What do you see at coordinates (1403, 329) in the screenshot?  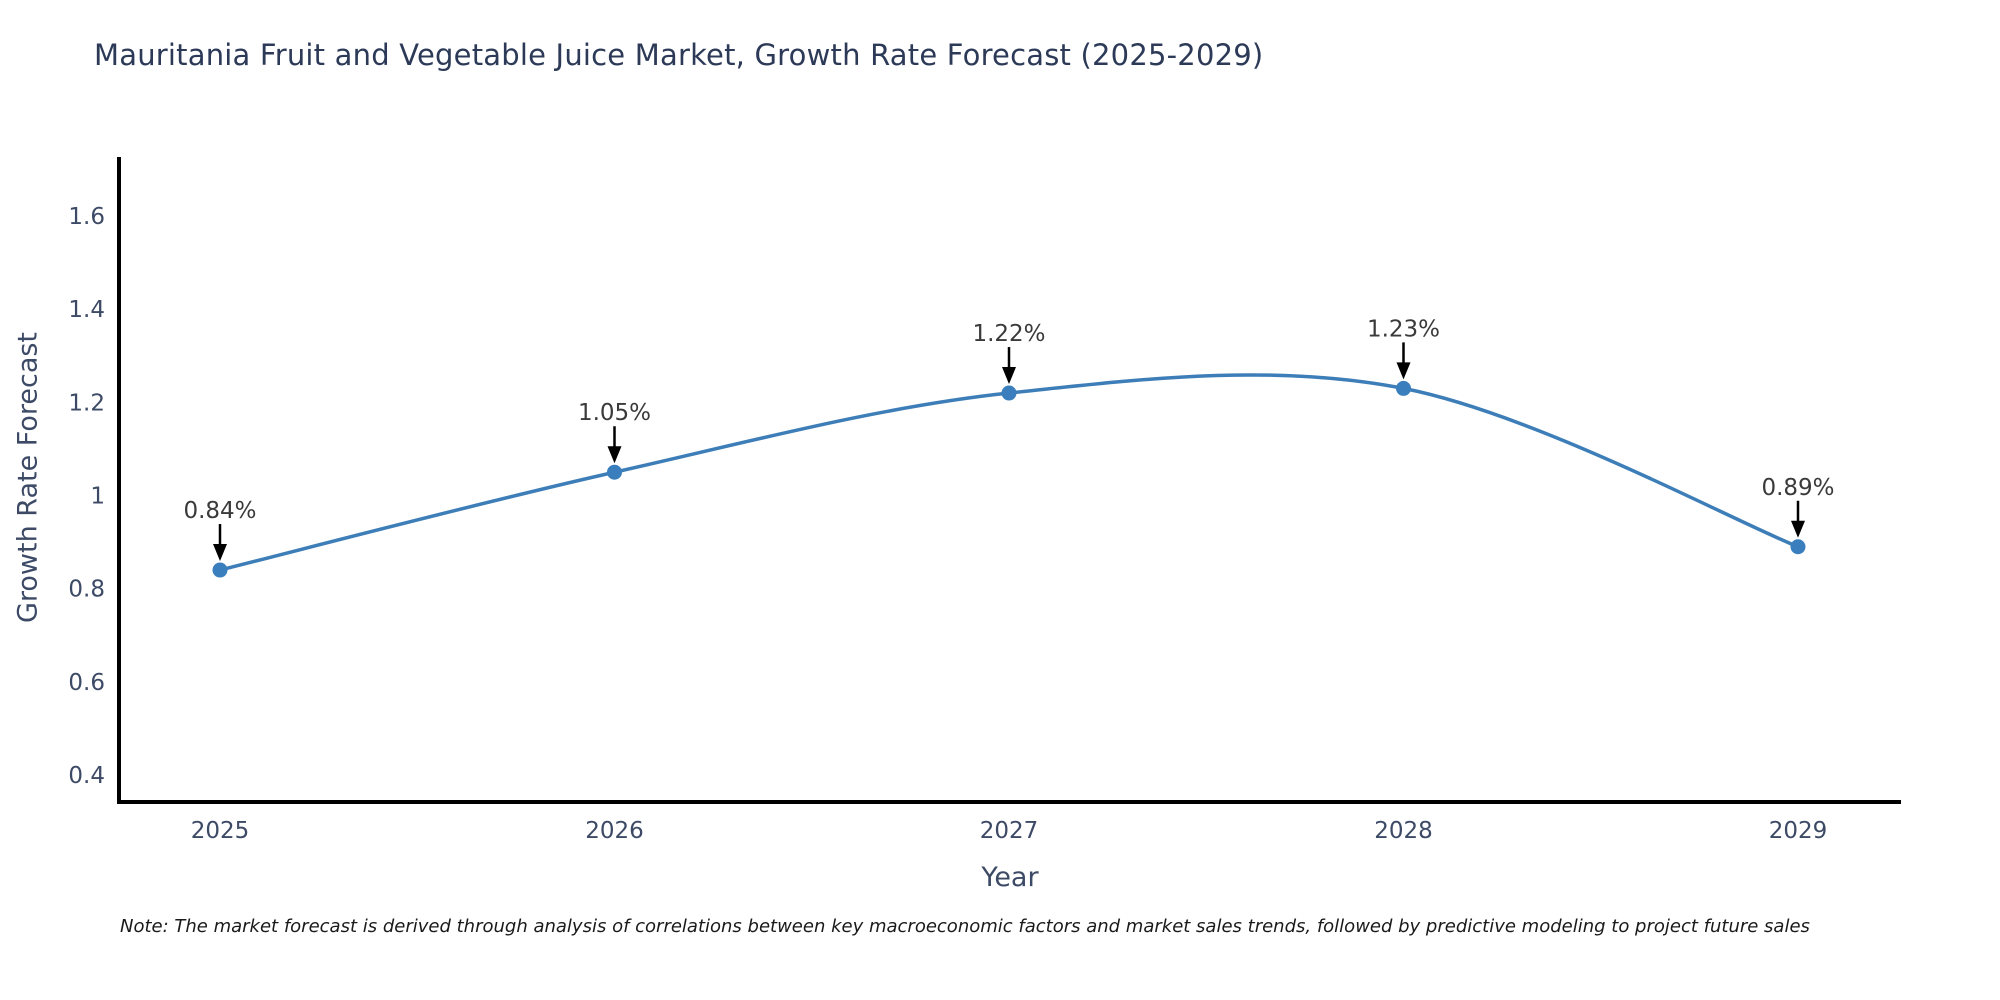 I see `annotation-label: 1.23%` at bounding box center [1403, 329].